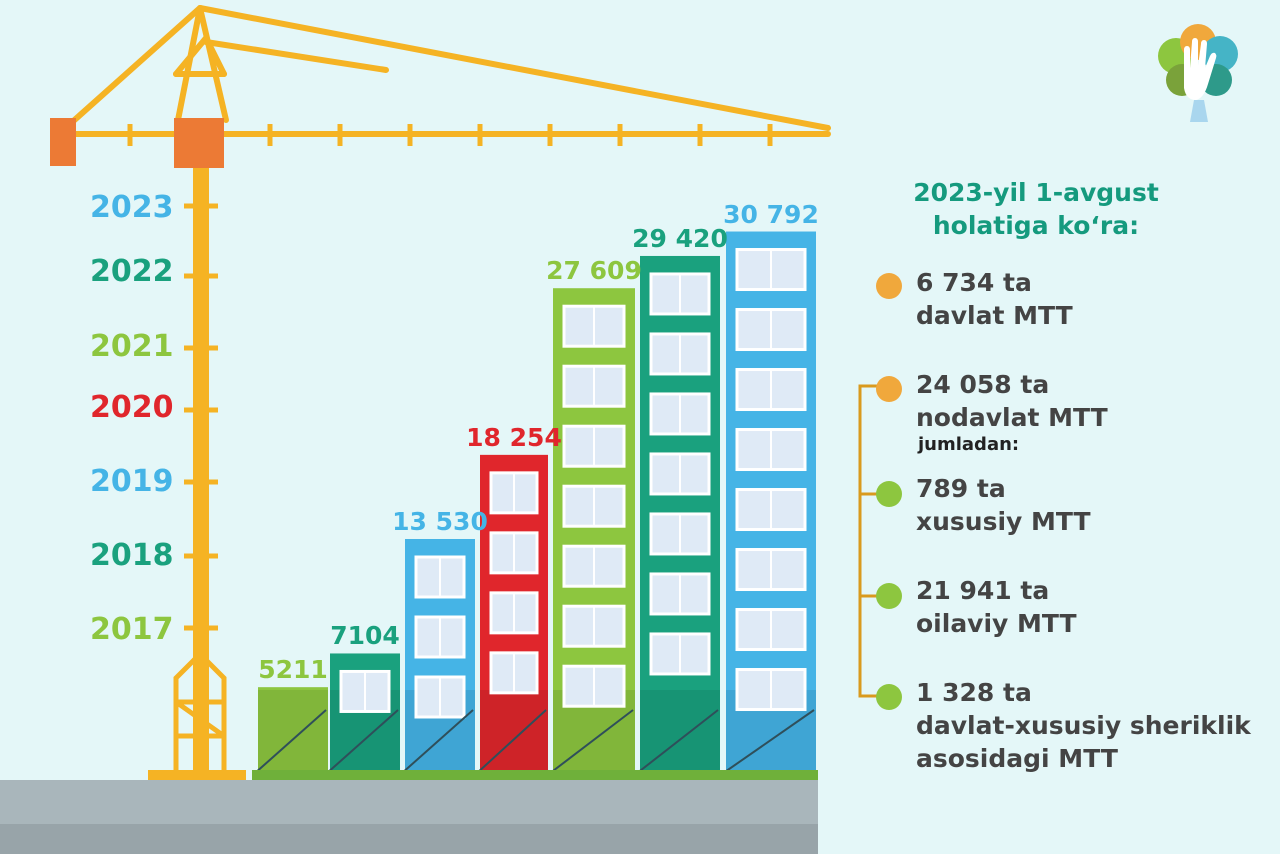  Describe the element at coordinates (511, 617) in the screenshot. I see `bar-2020` at that location.